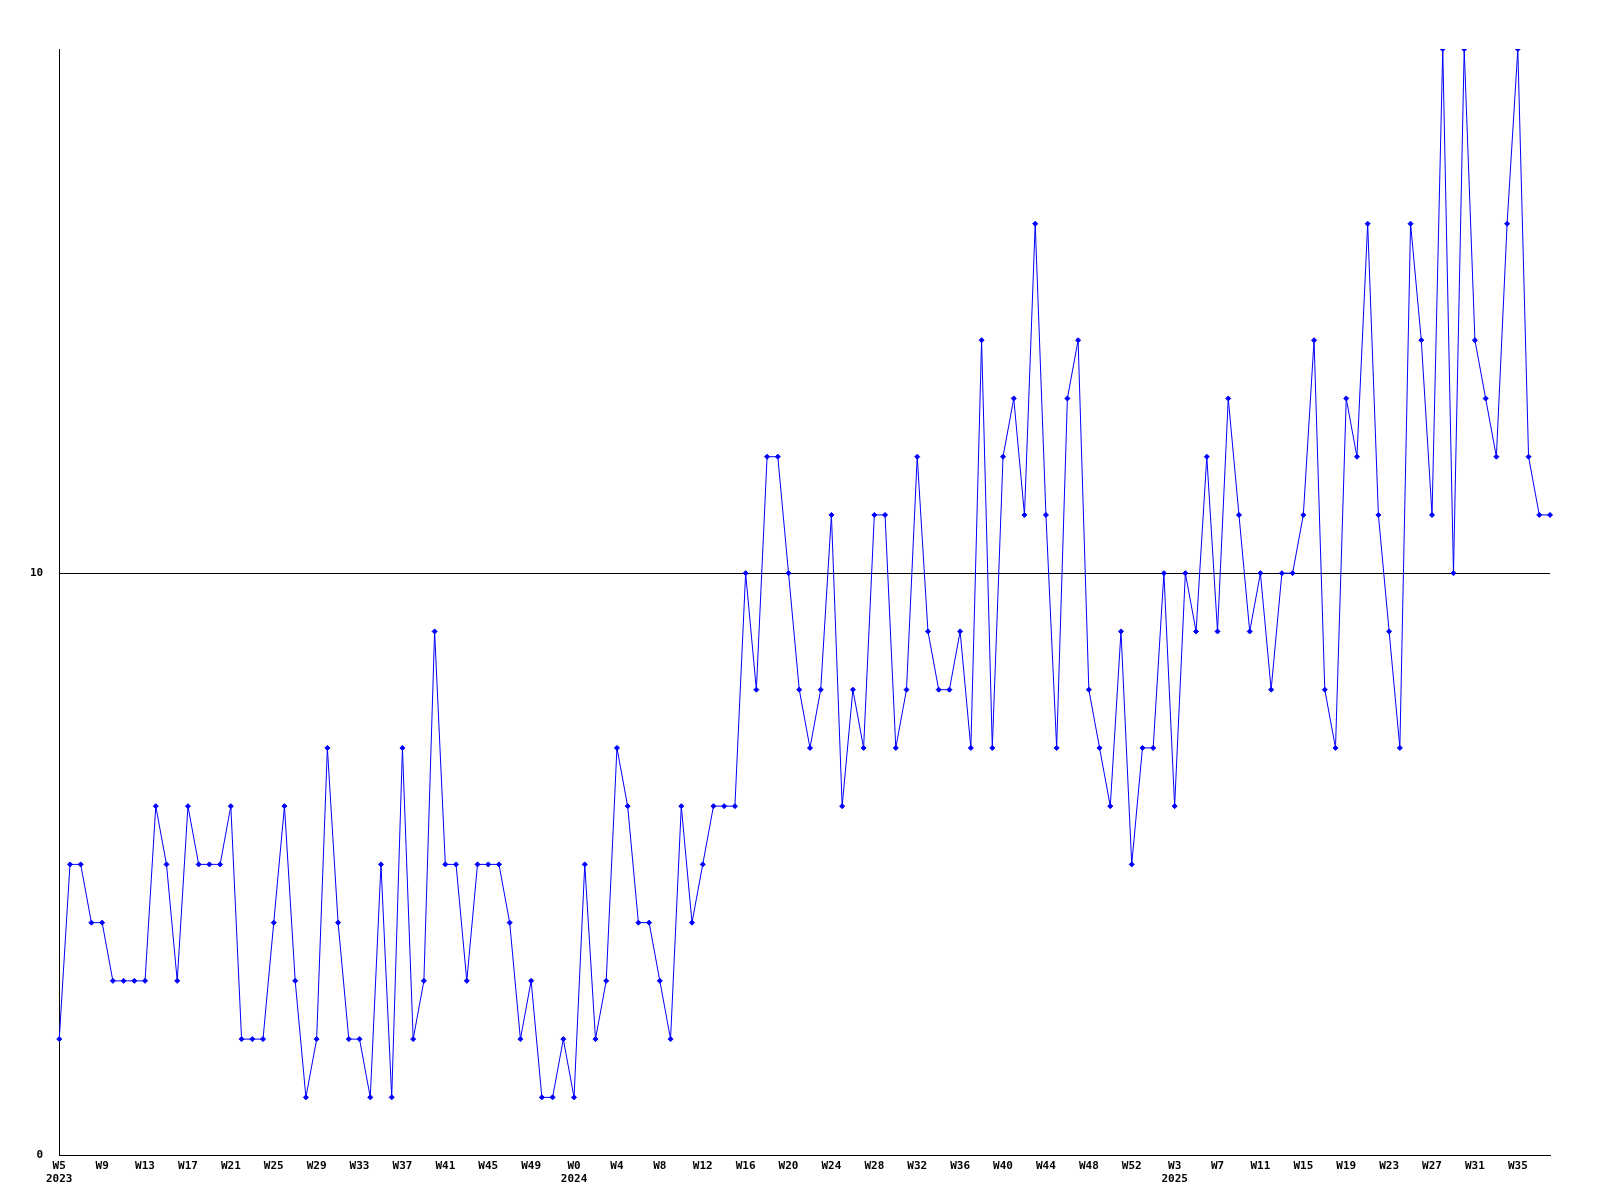 The width and height of the screenshot is (1600, 1200). What do you see at coordinates (917, 1166) in the screenshot?
I see `x-tick-label: W32` at bounding box center [917, 1166].